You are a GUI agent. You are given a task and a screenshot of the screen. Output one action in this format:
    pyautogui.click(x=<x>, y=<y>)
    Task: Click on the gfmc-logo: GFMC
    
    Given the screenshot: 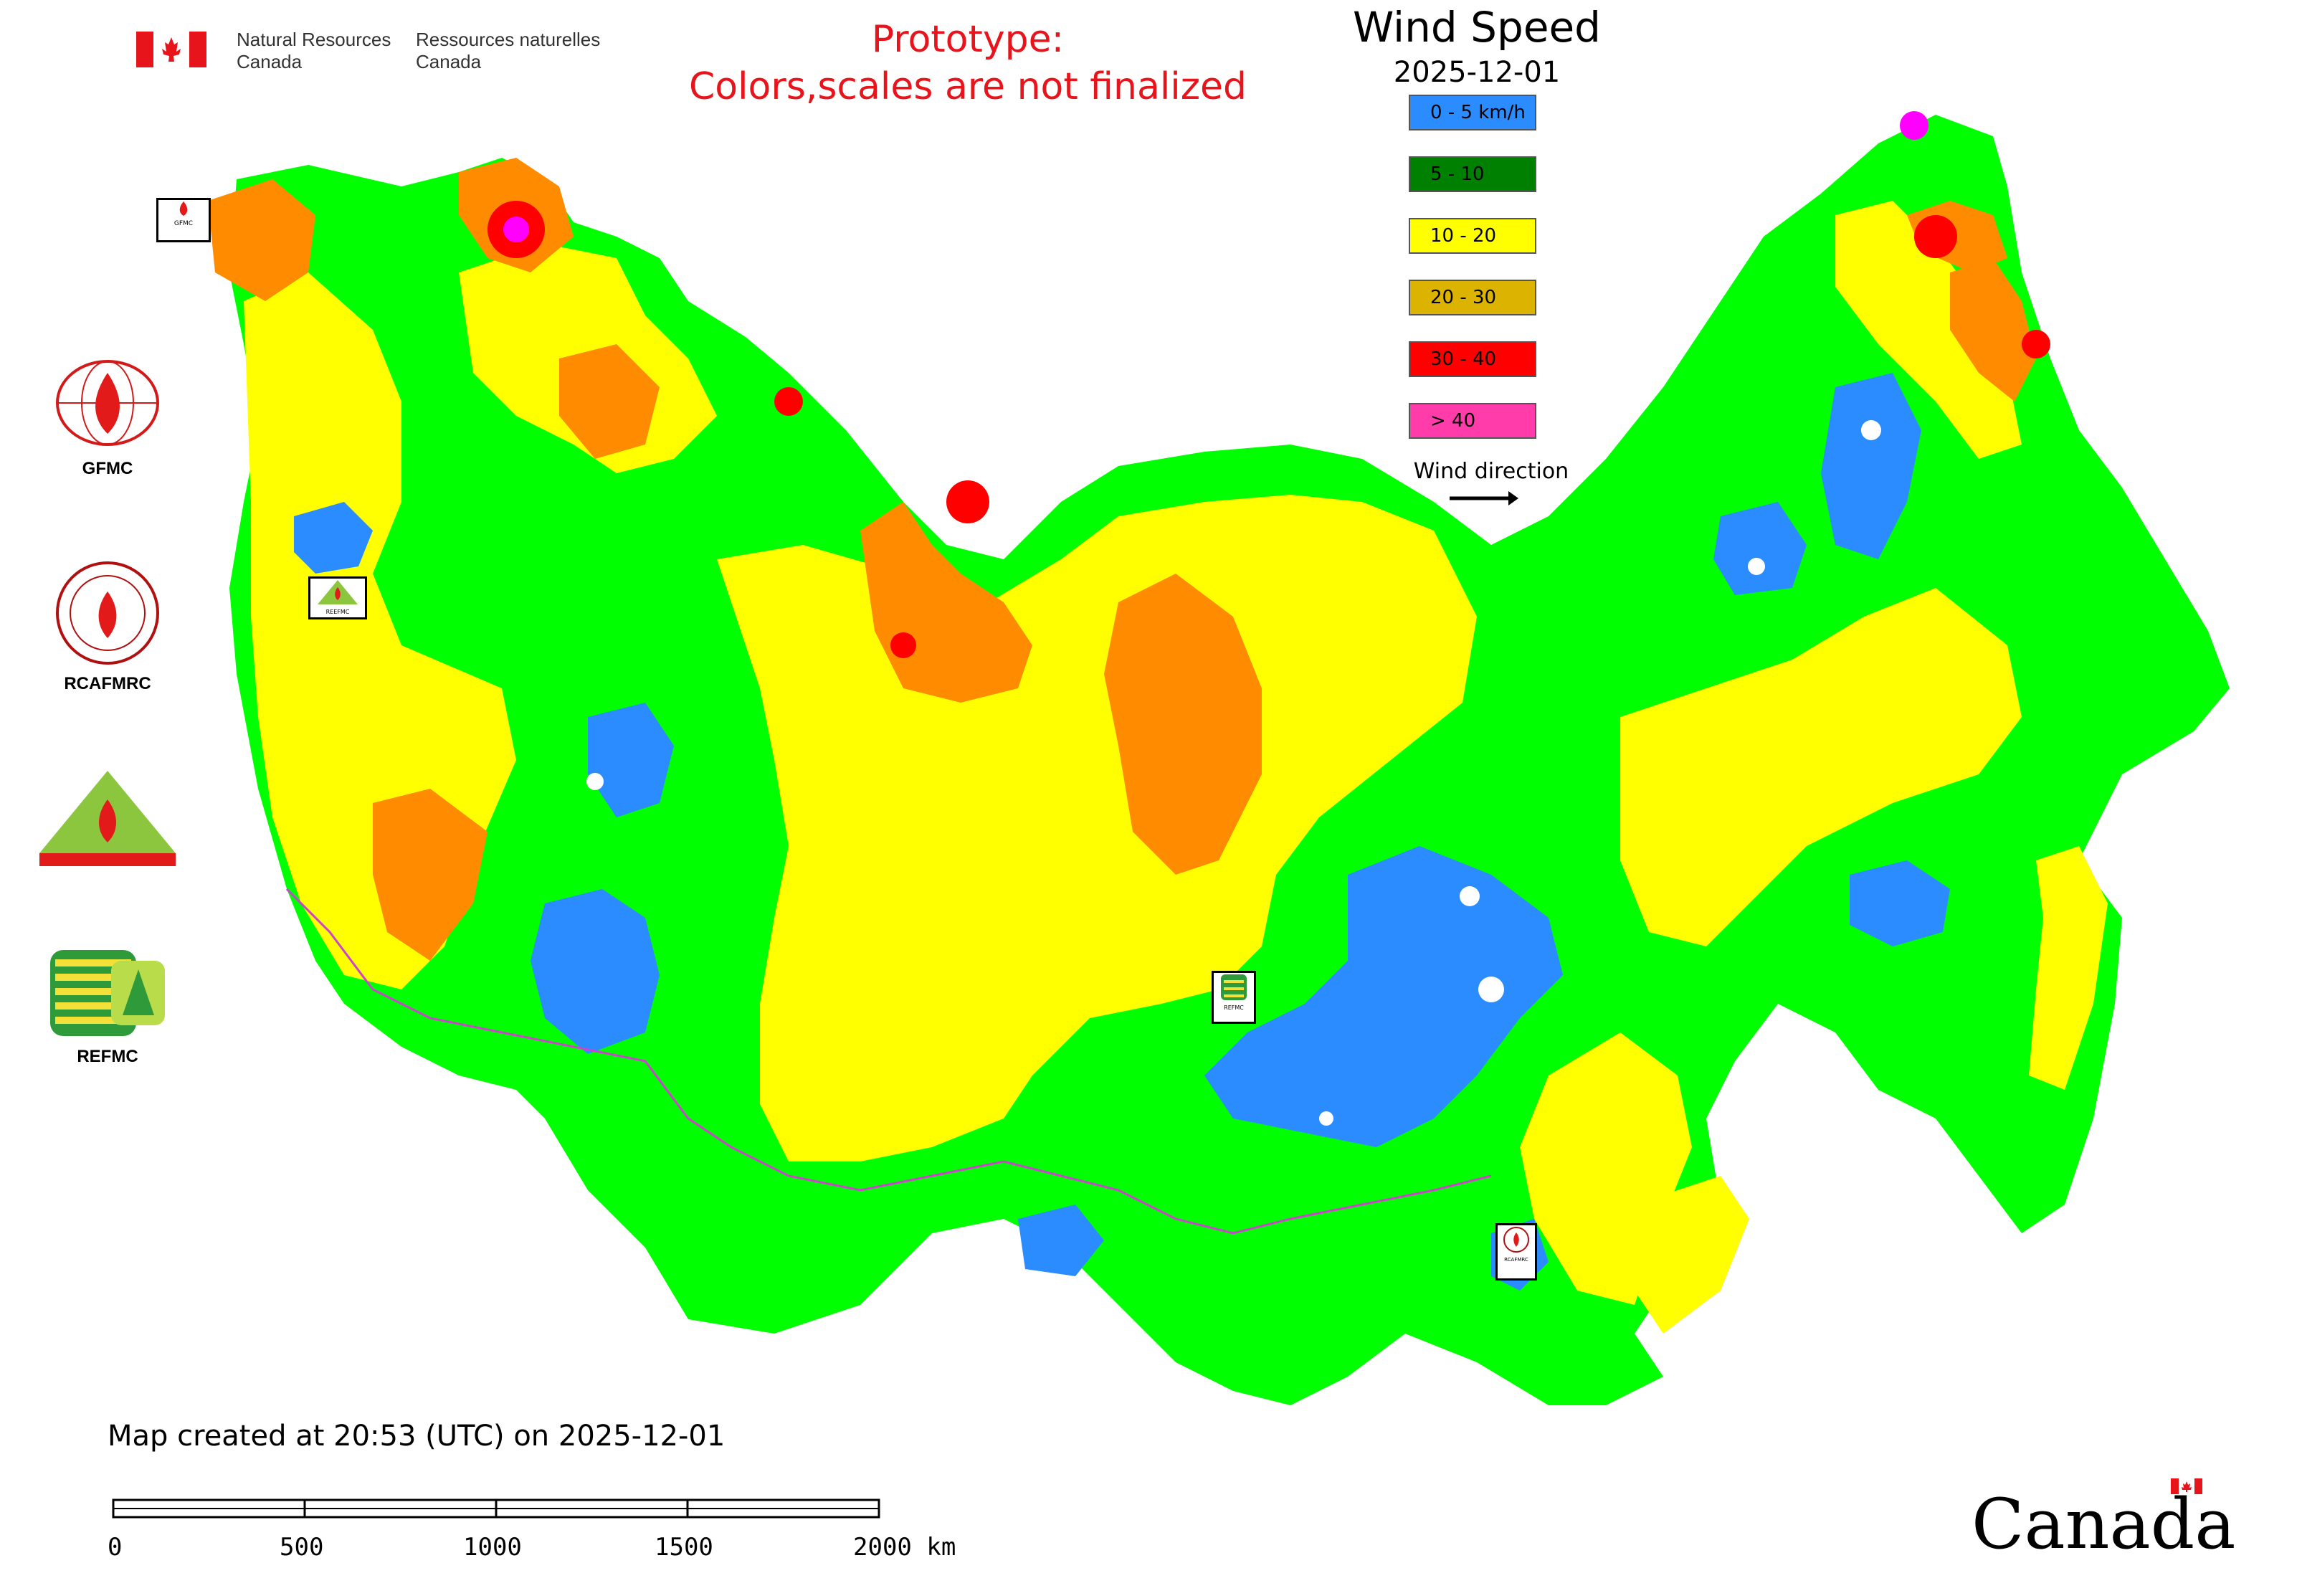 What is the action you would take?
    pyautogui.click(x=108, y=418)
    